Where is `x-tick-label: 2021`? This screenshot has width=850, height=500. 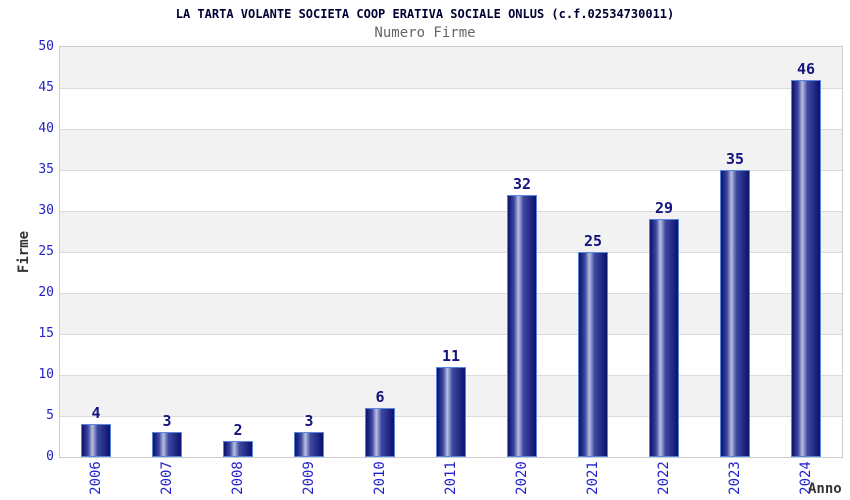 x-tick-label: 2021 is located at coordinates (593, 478).